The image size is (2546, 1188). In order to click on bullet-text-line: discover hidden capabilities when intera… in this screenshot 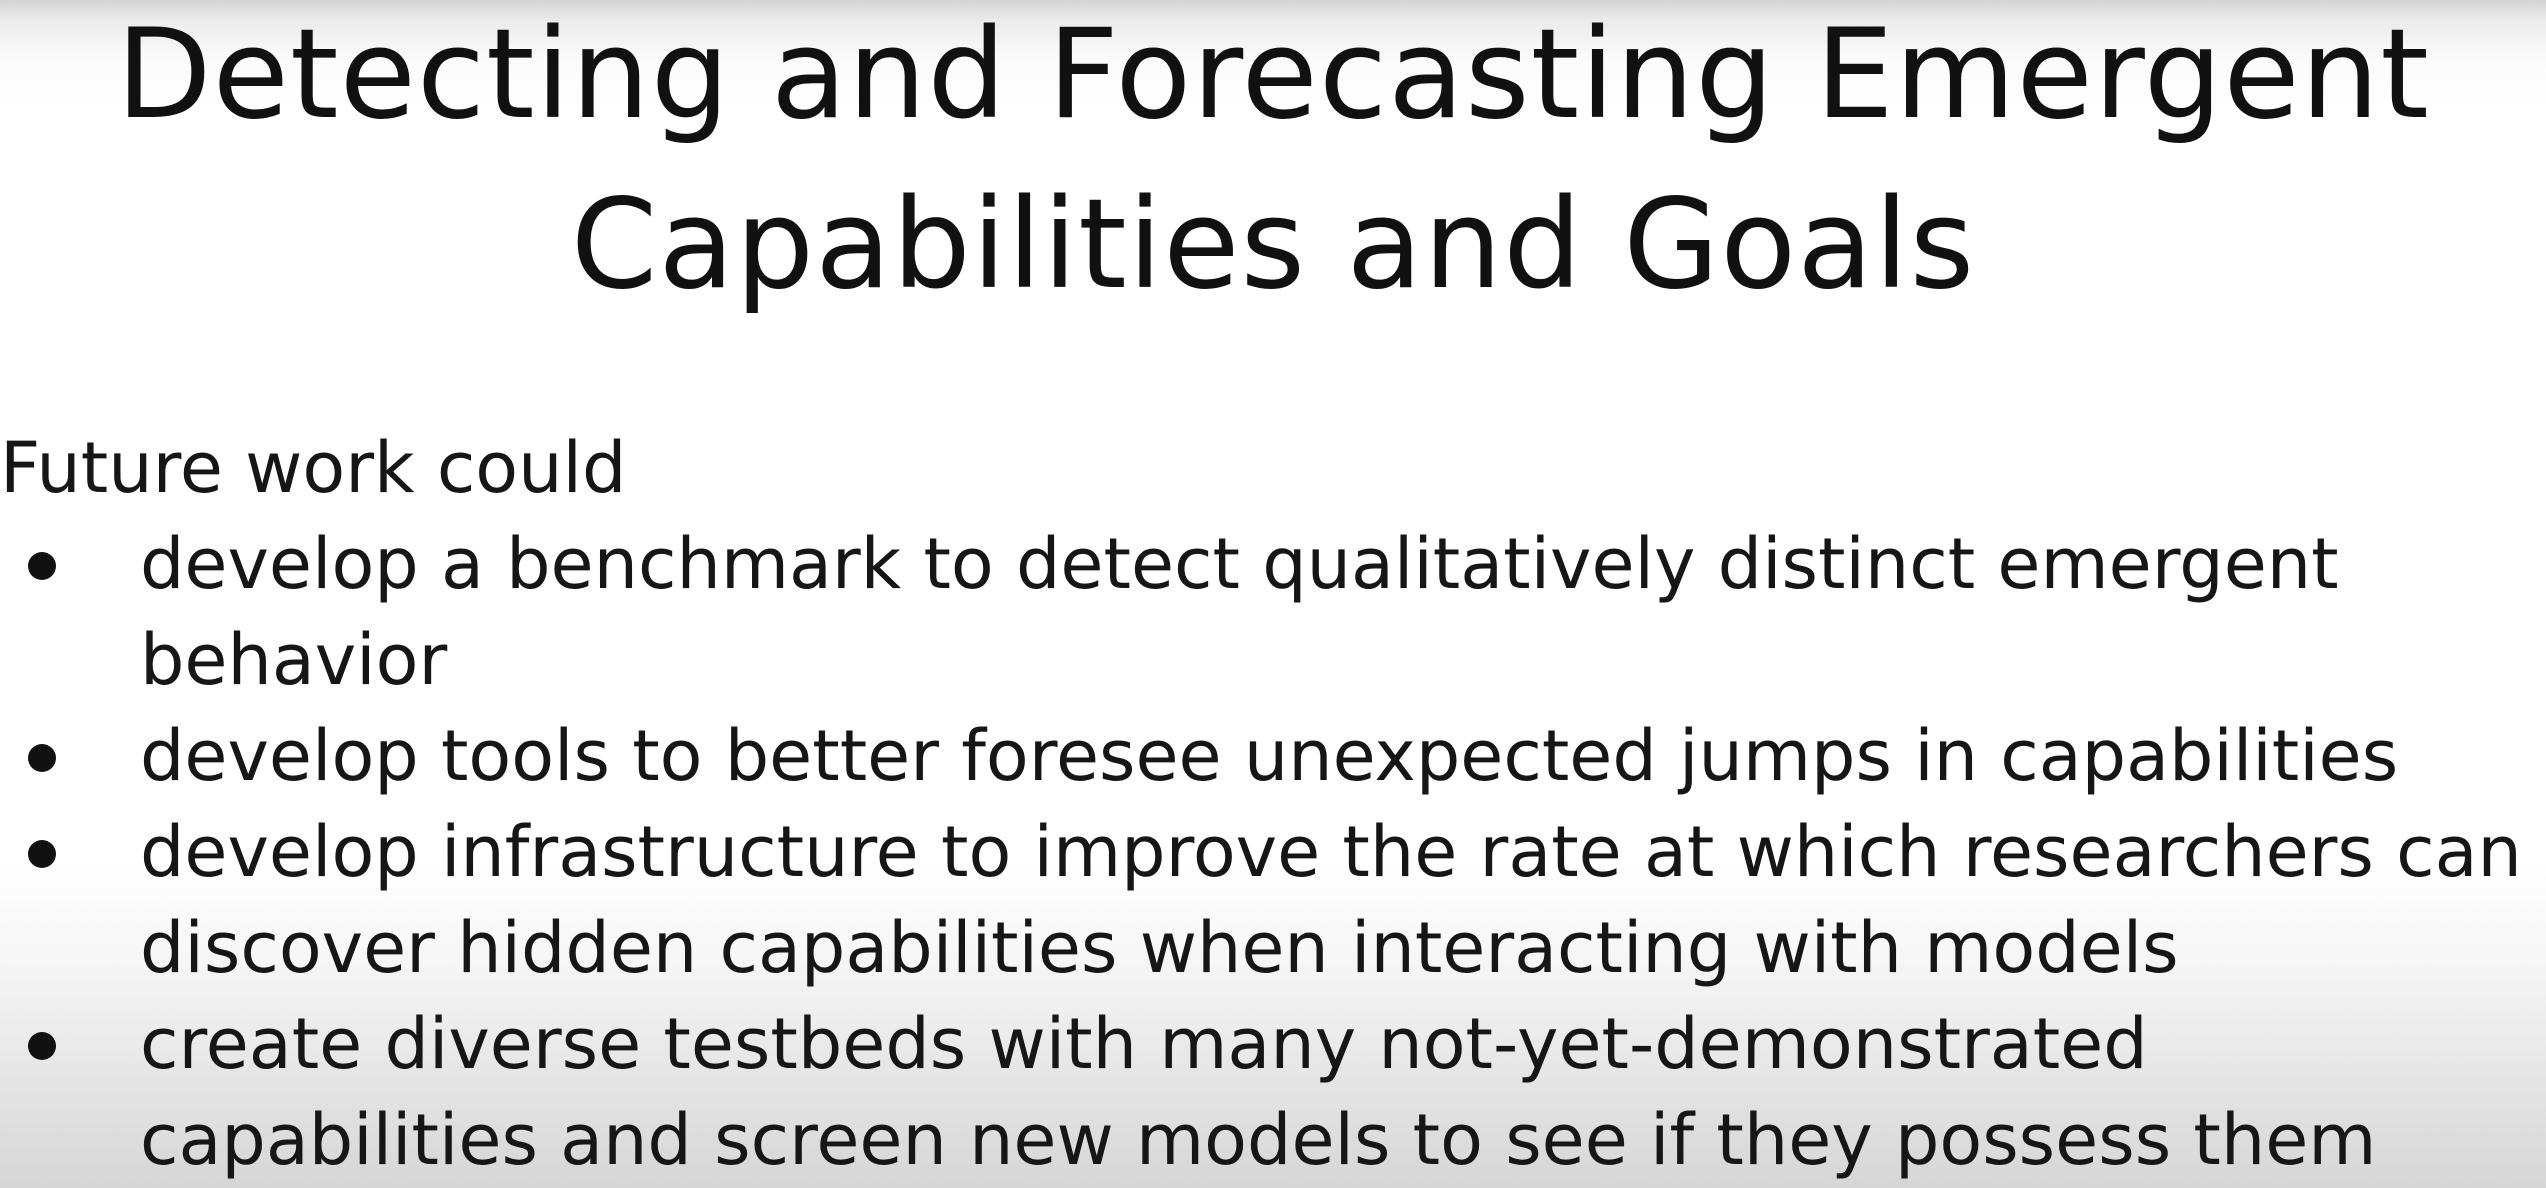, I will do `click(1159, 948)`.